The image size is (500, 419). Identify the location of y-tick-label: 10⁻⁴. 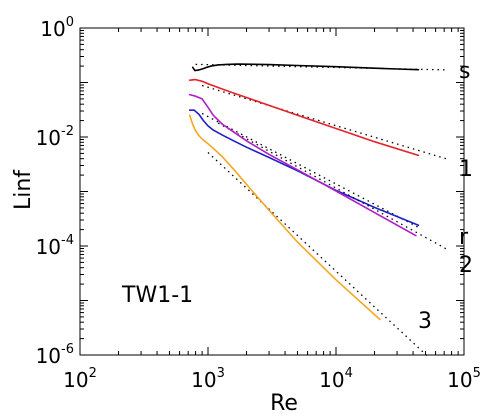
(55, 246).